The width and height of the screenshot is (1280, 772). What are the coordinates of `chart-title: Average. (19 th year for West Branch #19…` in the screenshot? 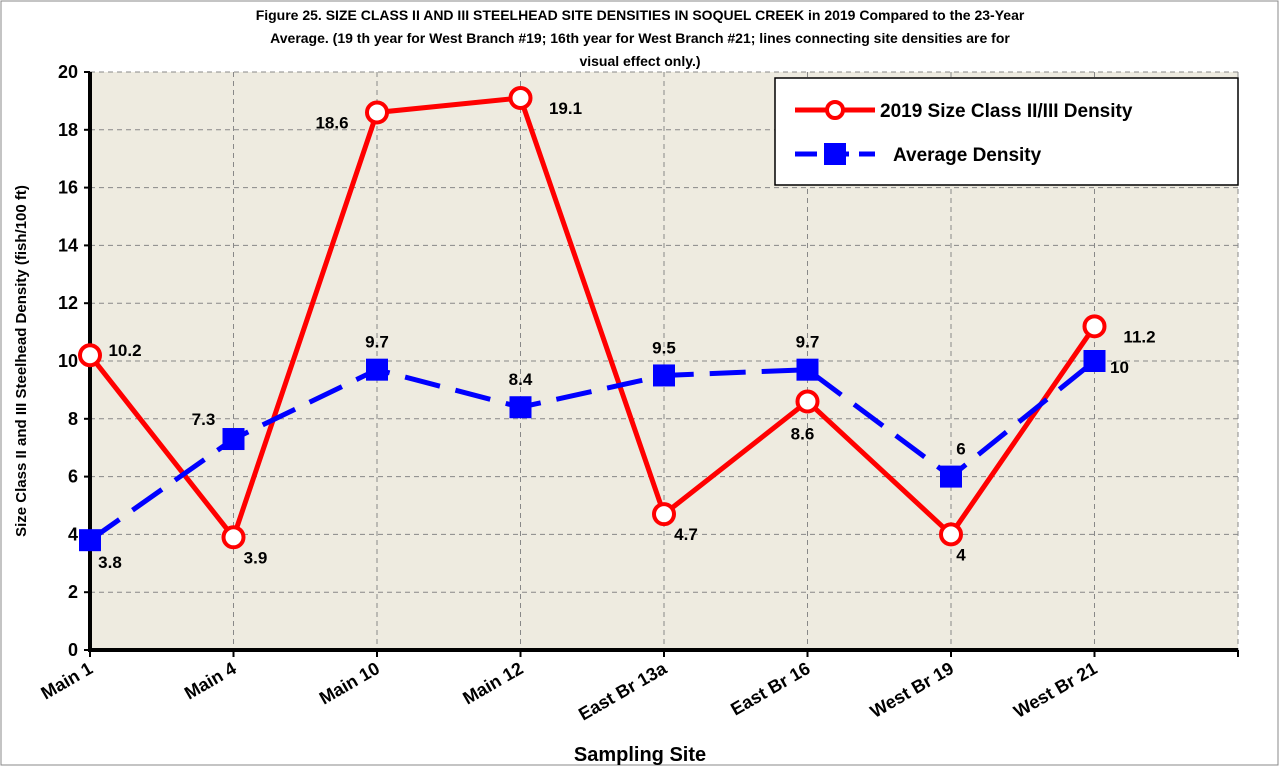 It's located at (640, 38).